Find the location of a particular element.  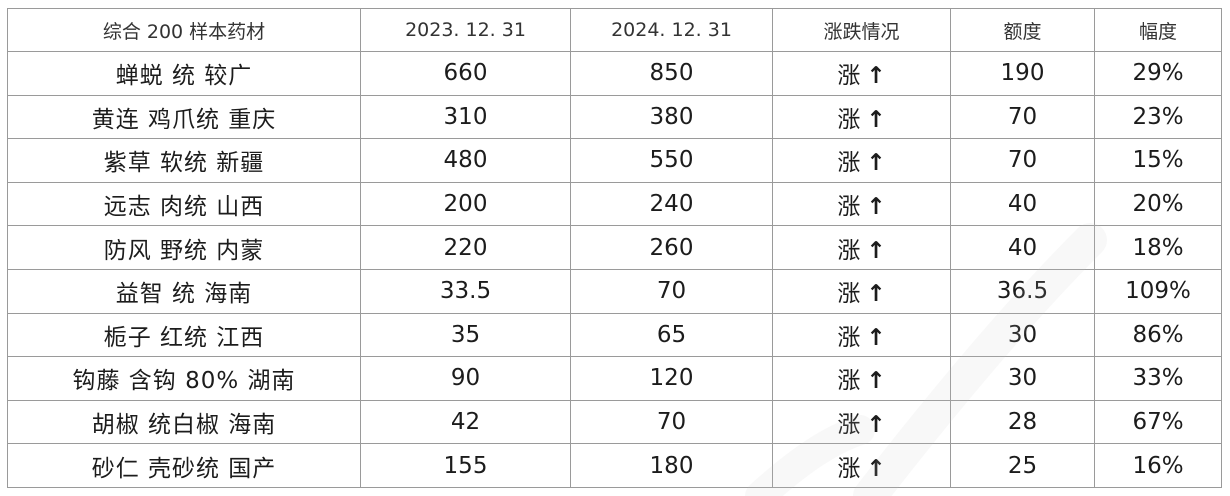

amount-cell: 36.5 is located at coordinates (1022, 291).